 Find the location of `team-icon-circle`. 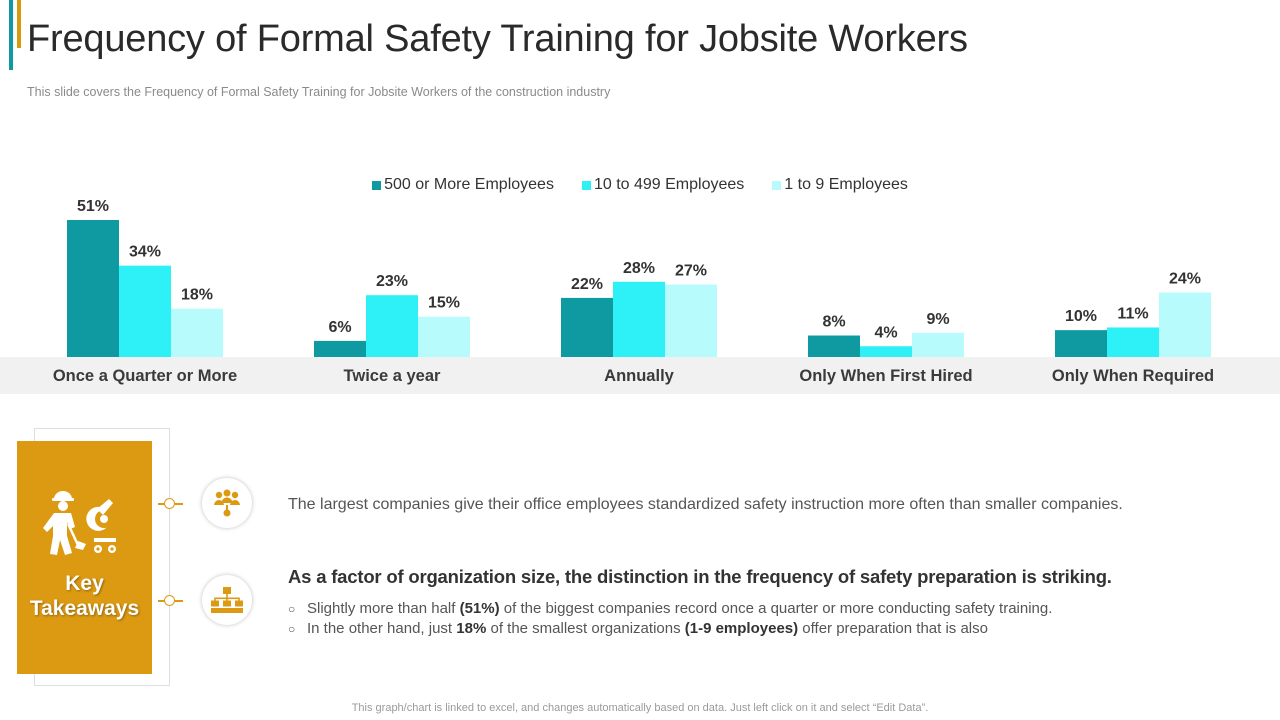

team-icon-circle is located at coordinates (227, 503).